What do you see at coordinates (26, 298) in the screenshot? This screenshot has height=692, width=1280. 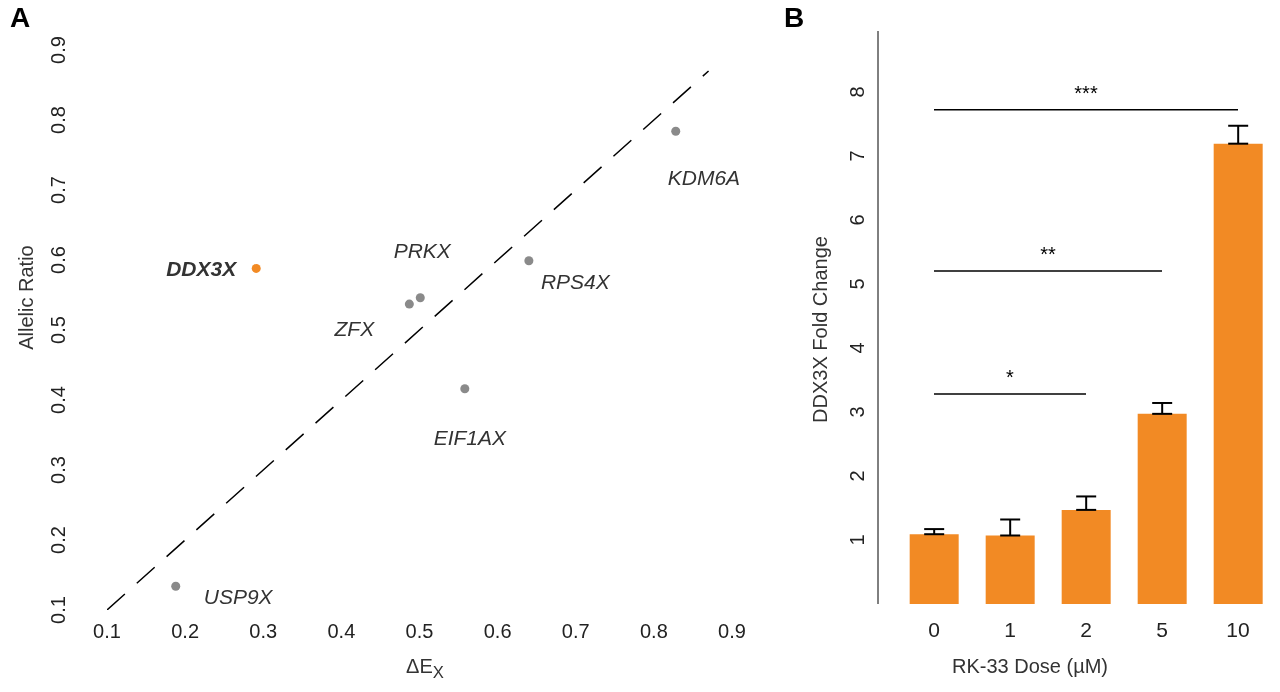 I see `y-axis-title: Allelic Ratio` at bounding box center [26, 298].